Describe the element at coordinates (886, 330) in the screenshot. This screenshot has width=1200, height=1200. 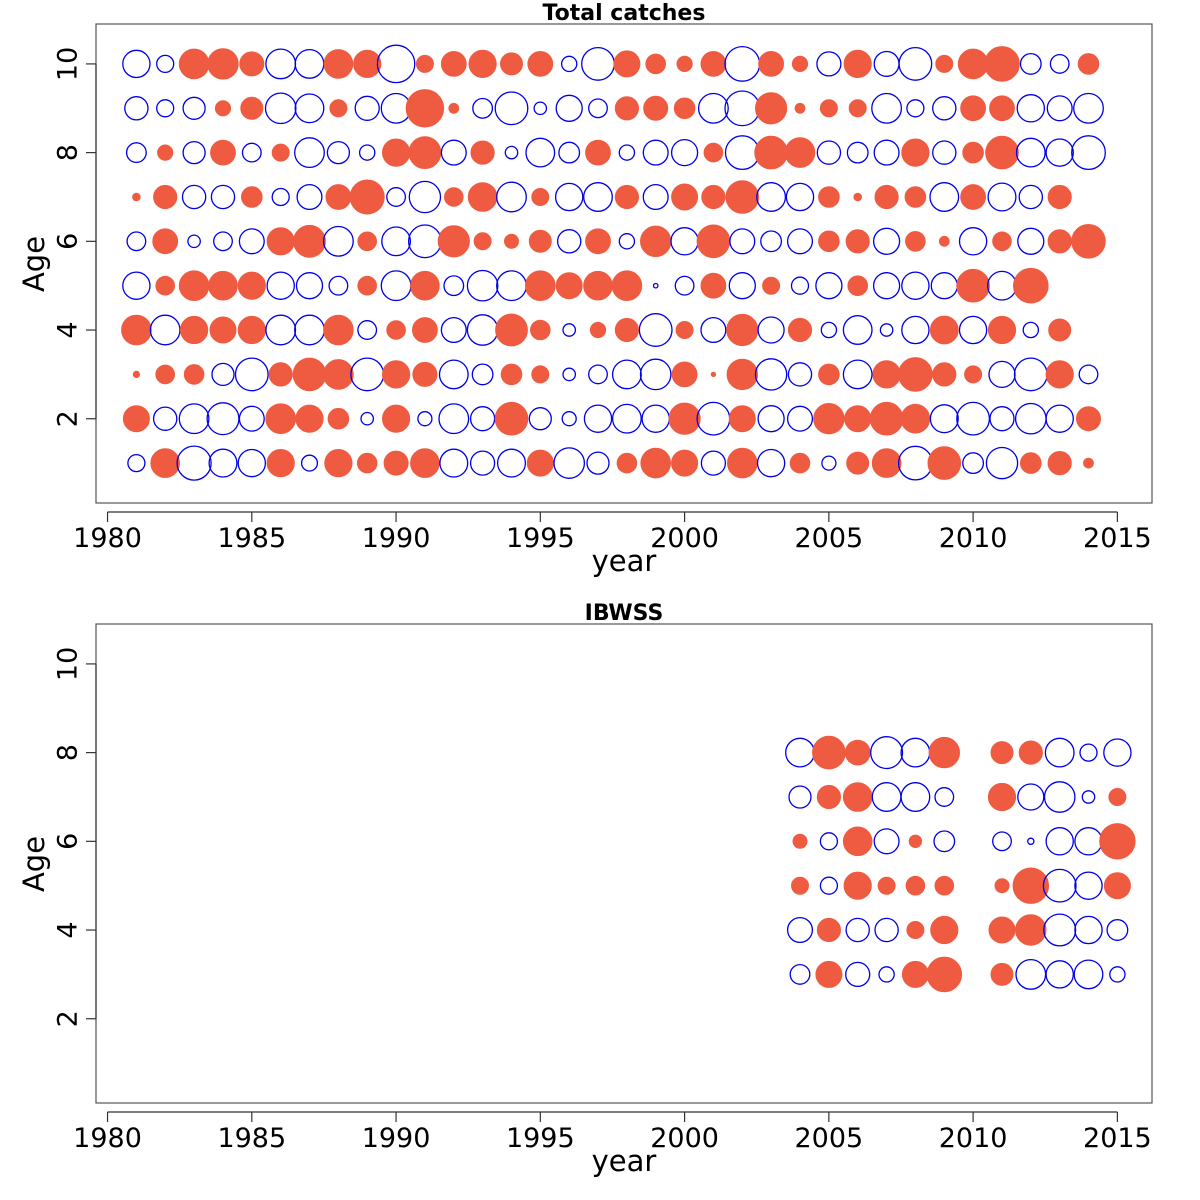
I see `bubble-y2007-age4` at that location.